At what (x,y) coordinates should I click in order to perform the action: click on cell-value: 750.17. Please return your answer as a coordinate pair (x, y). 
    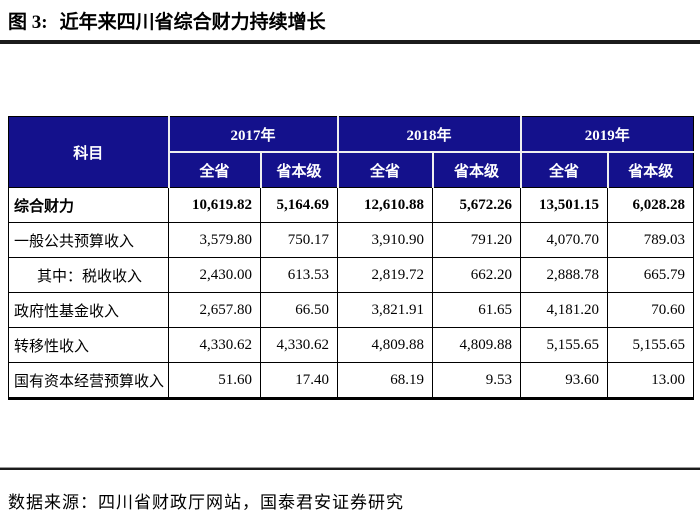
    Looking at the image, I should click on (299, 240).